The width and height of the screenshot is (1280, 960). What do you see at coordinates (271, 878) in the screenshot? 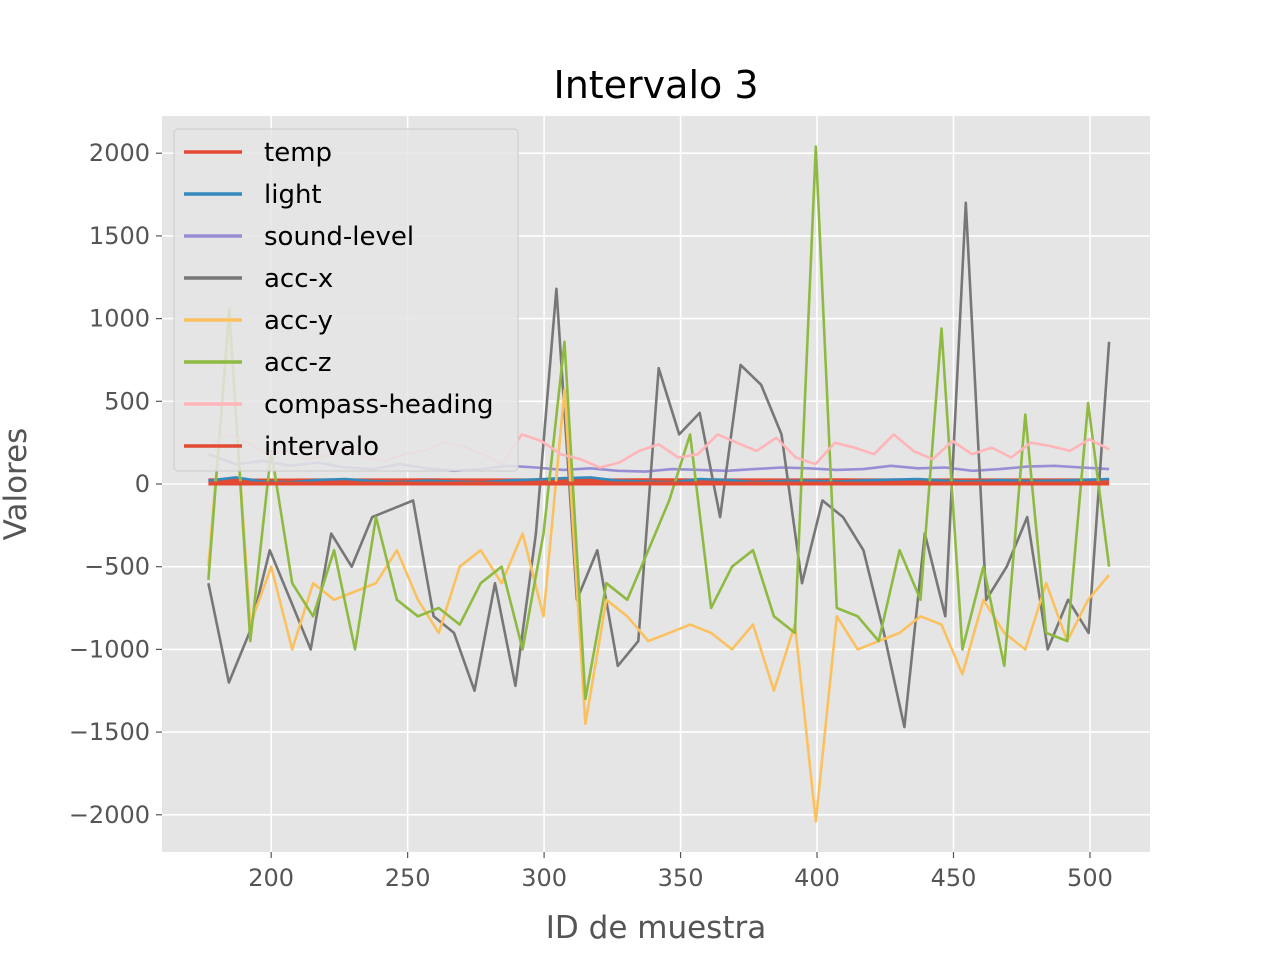
I see `x-tick-label: 200` at bounding box center [271, 878].